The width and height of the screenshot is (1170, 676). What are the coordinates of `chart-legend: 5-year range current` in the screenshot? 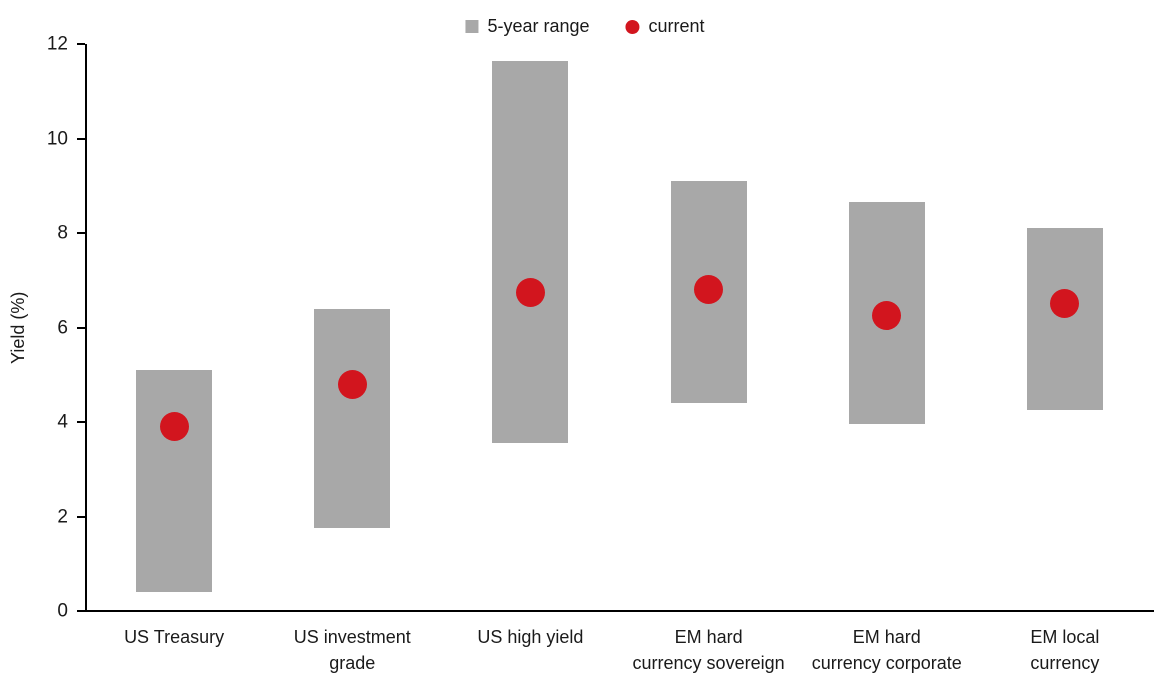 It's located at (585, 26).